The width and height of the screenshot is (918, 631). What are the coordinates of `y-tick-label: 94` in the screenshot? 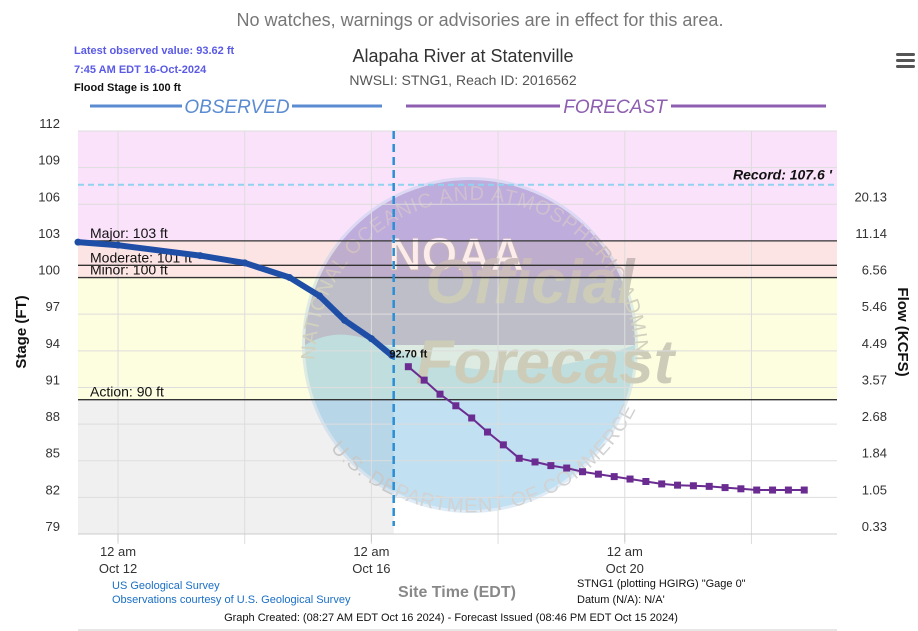 It's located at (53, 343).